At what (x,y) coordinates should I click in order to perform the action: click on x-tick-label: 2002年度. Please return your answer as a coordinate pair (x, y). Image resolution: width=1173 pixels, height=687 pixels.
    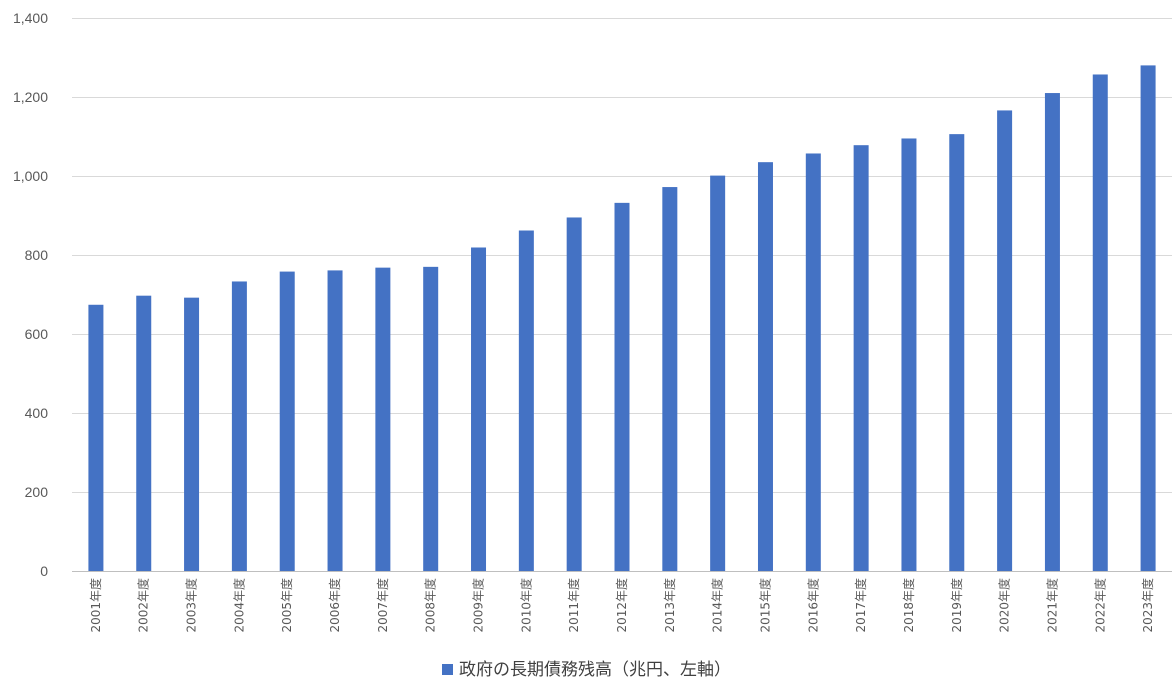
    Looking at the image, I should click on (143, 605).